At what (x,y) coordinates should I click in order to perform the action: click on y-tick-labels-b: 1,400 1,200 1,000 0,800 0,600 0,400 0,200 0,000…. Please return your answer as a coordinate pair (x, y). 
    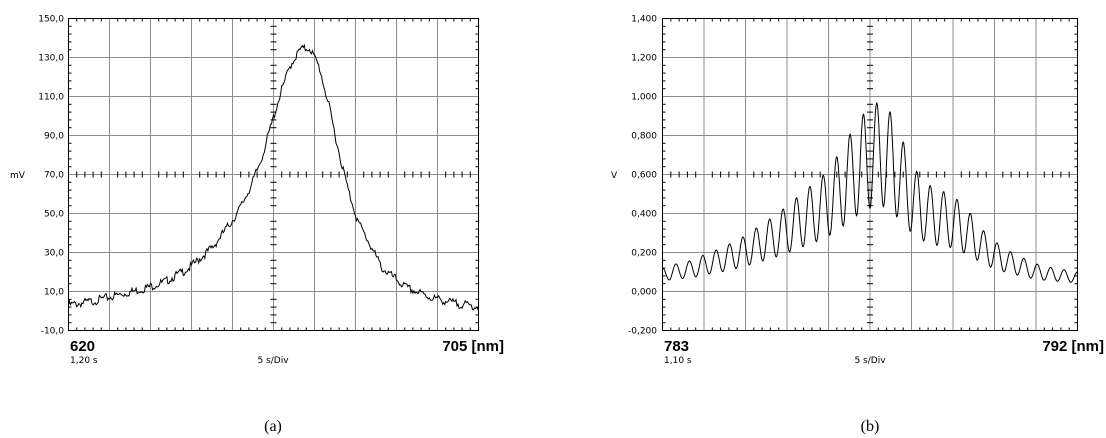
    Looking at the image, I should click on (642, 176).